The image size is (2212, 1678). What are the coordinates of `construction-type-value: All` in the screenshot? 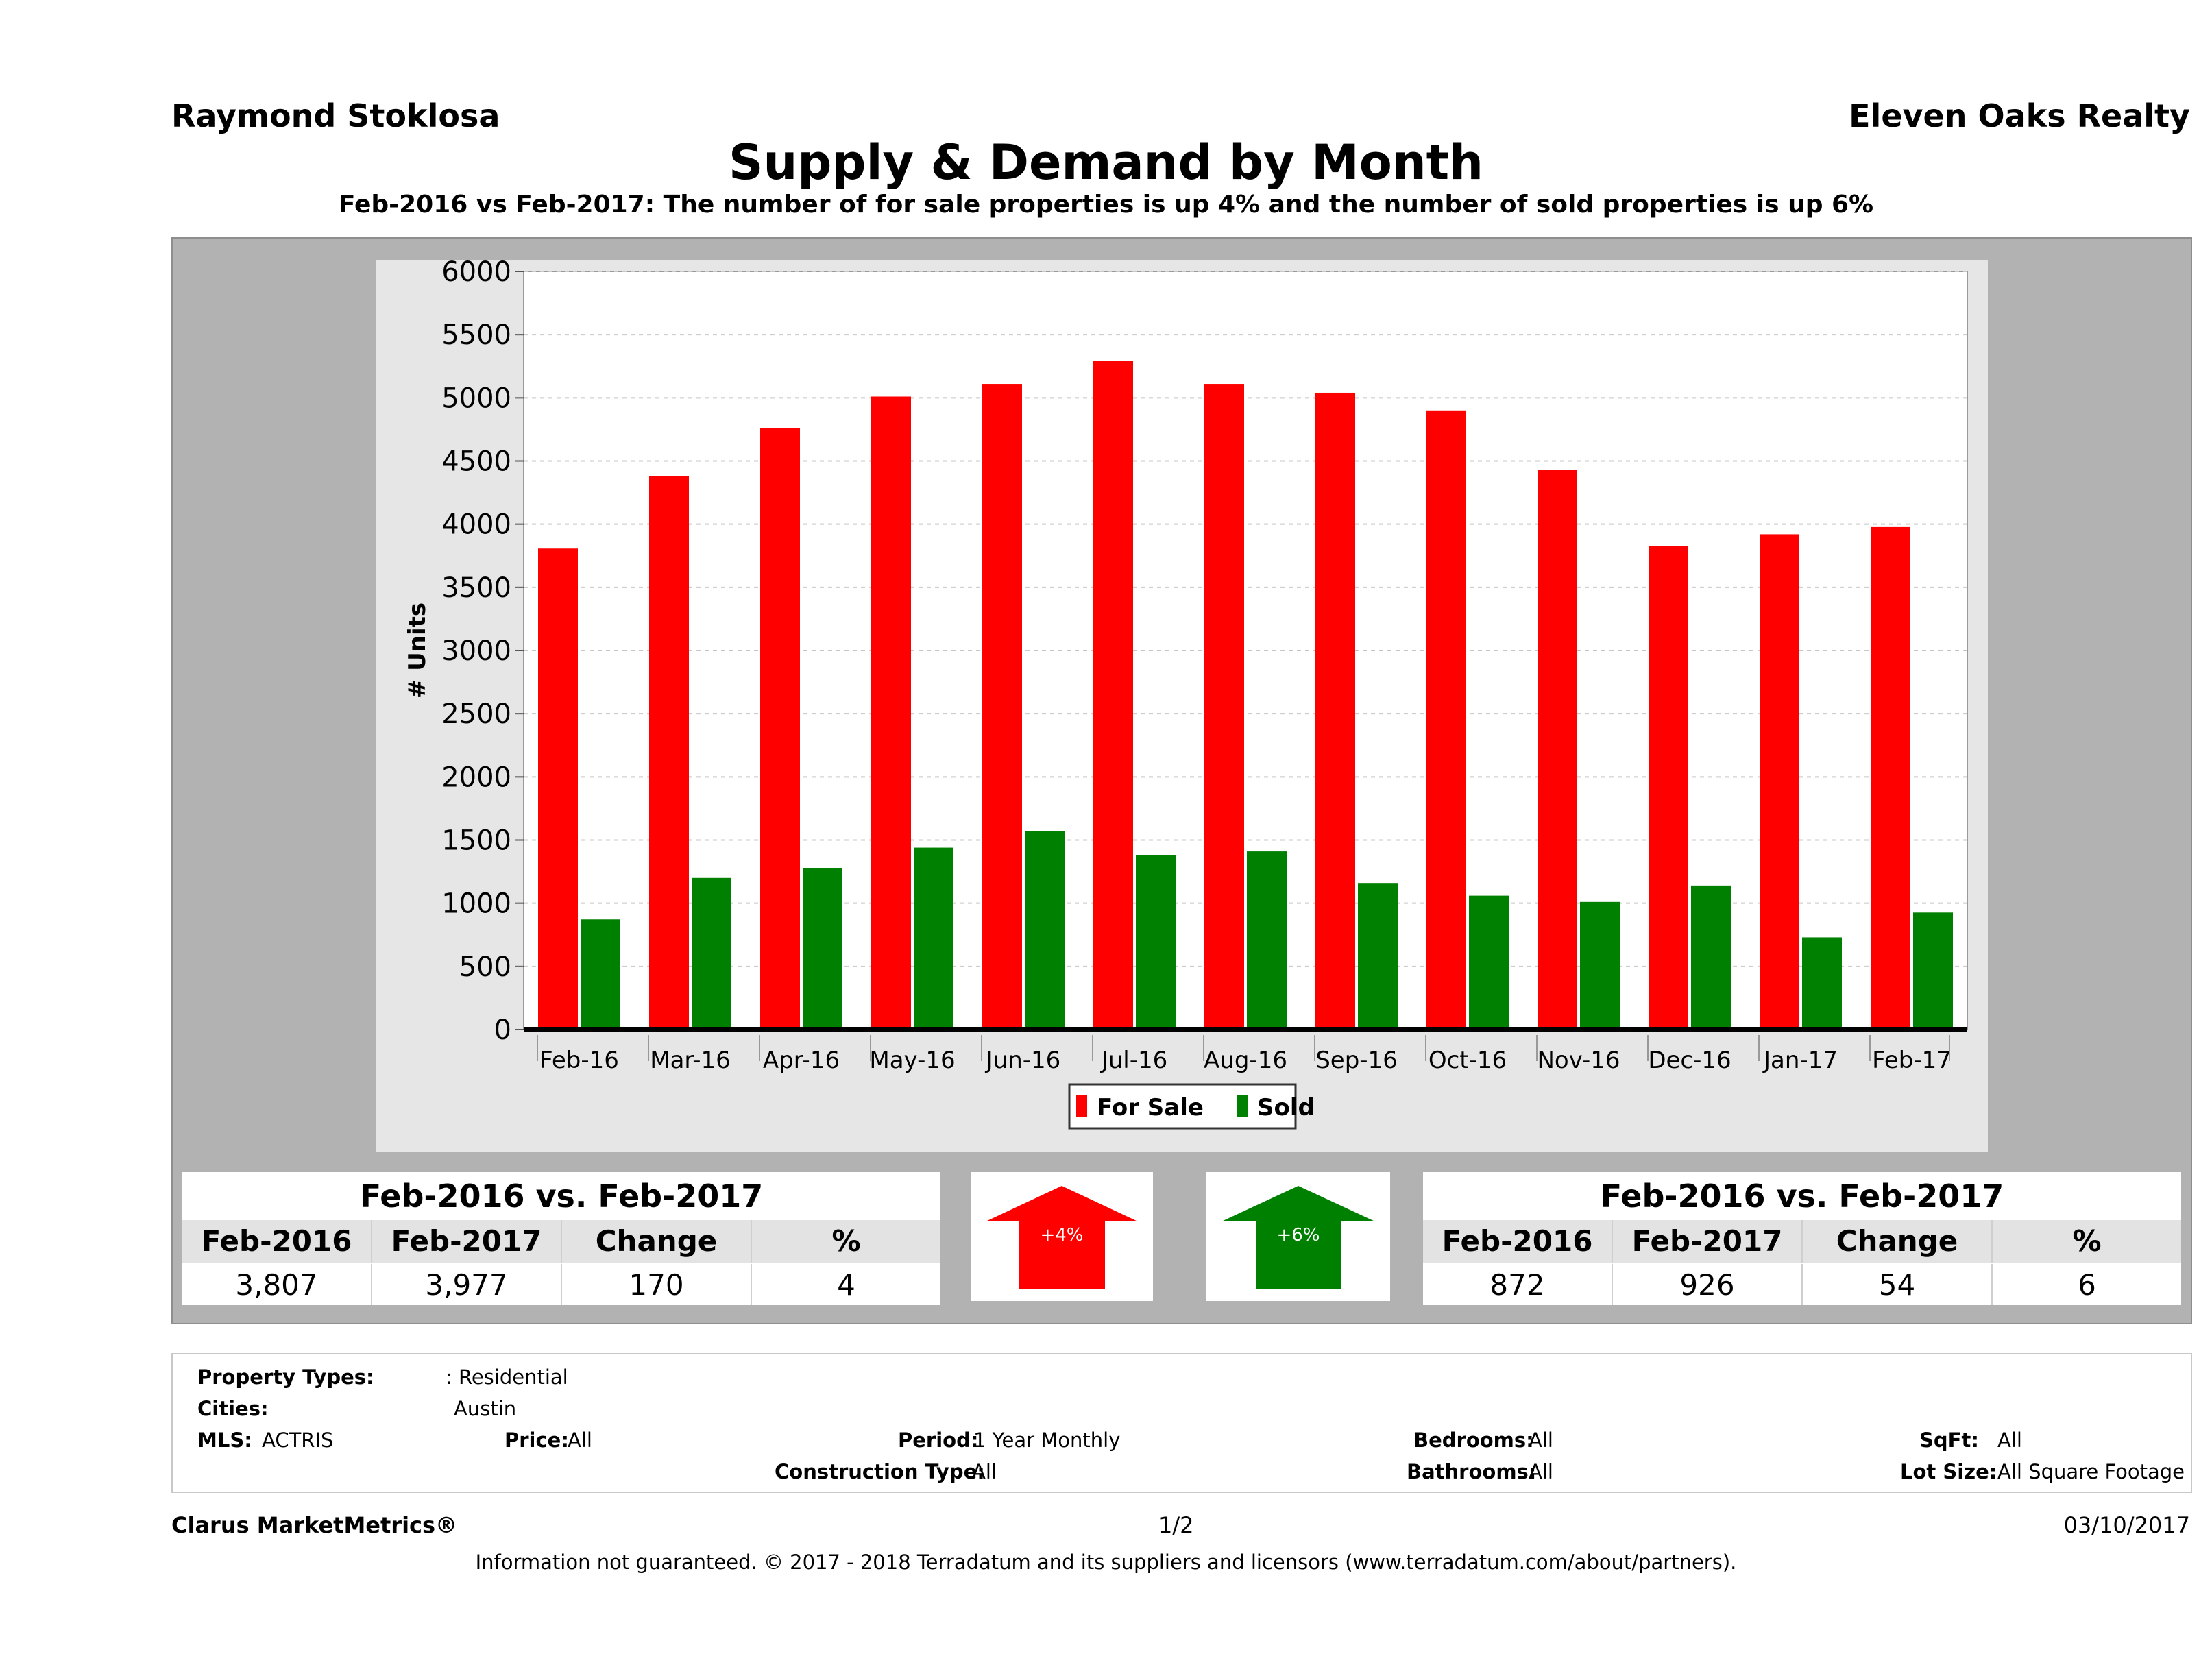 It's located at (984, 1471).